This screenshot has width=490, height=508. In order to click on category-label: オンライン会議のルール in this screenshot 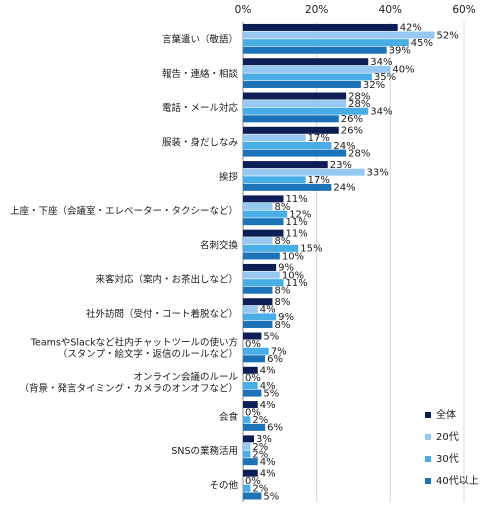, I will do `click(185, 377)`.